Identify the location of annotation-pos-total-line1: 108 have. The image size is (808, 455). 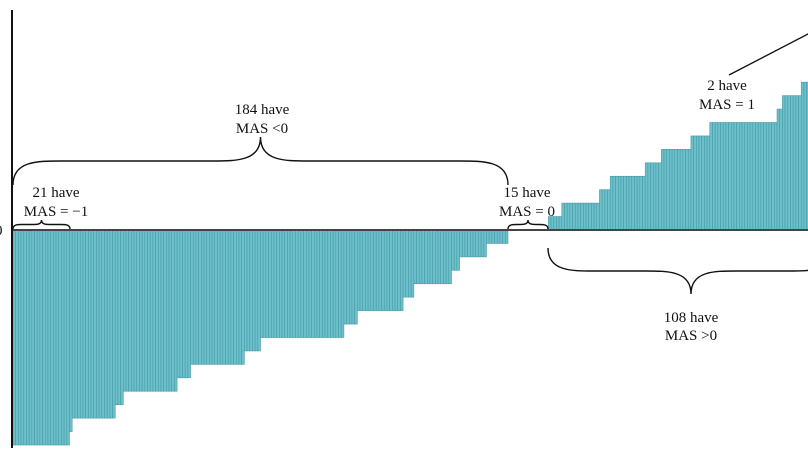
(691, 318).